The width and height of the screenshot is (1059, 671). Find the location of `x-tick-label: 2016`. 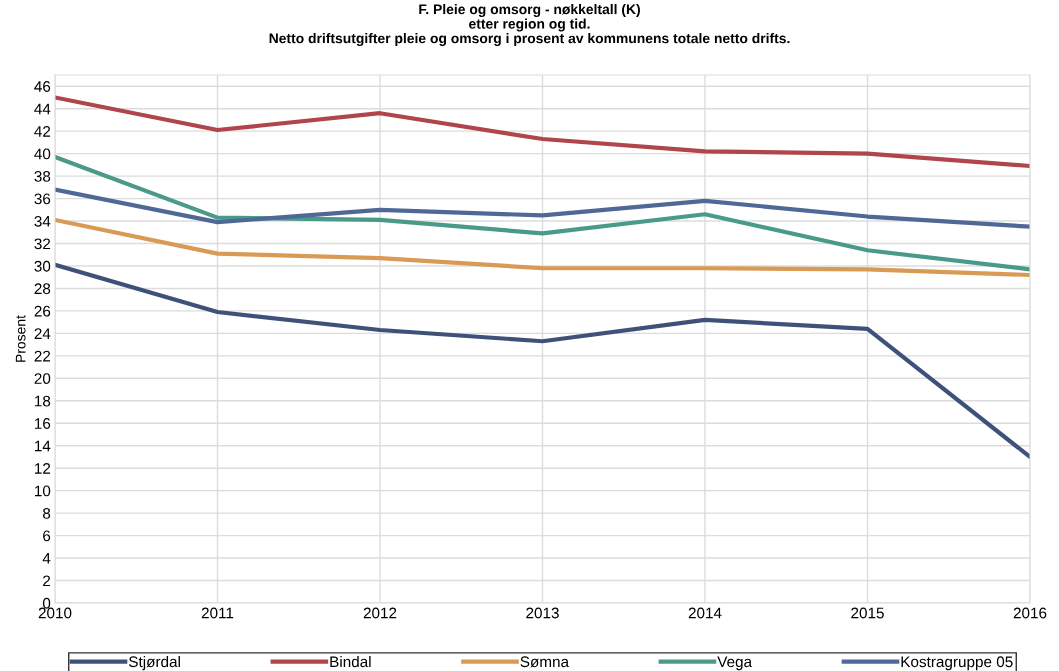

x-tick-label: 2016 is located at coordinates (1030, 613).